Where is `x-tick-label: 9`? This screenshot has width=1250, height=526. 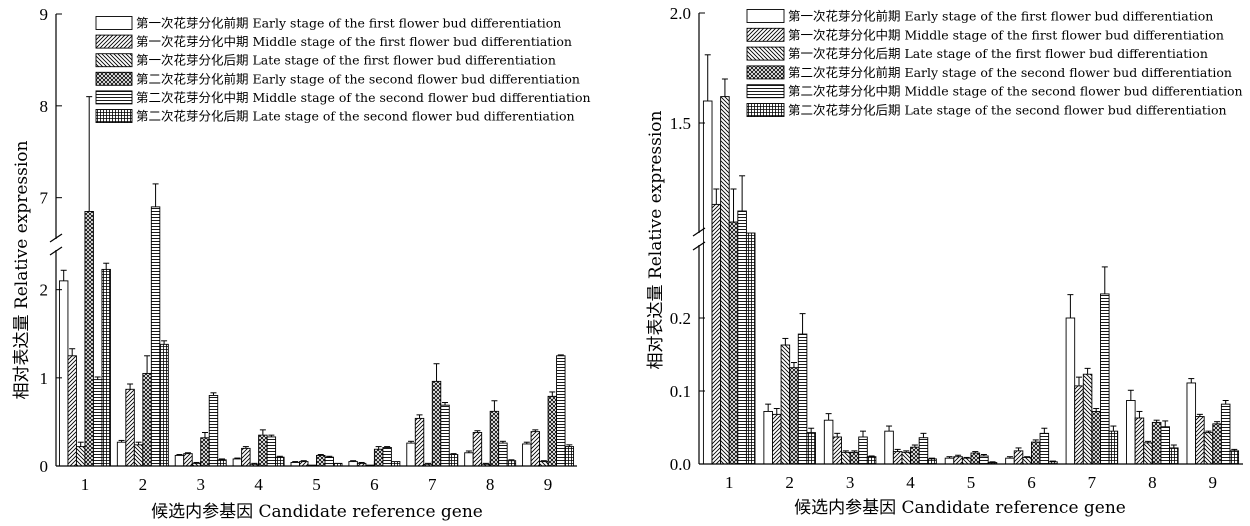 x-tick-label: 9 is located at coordinates (548, 484).